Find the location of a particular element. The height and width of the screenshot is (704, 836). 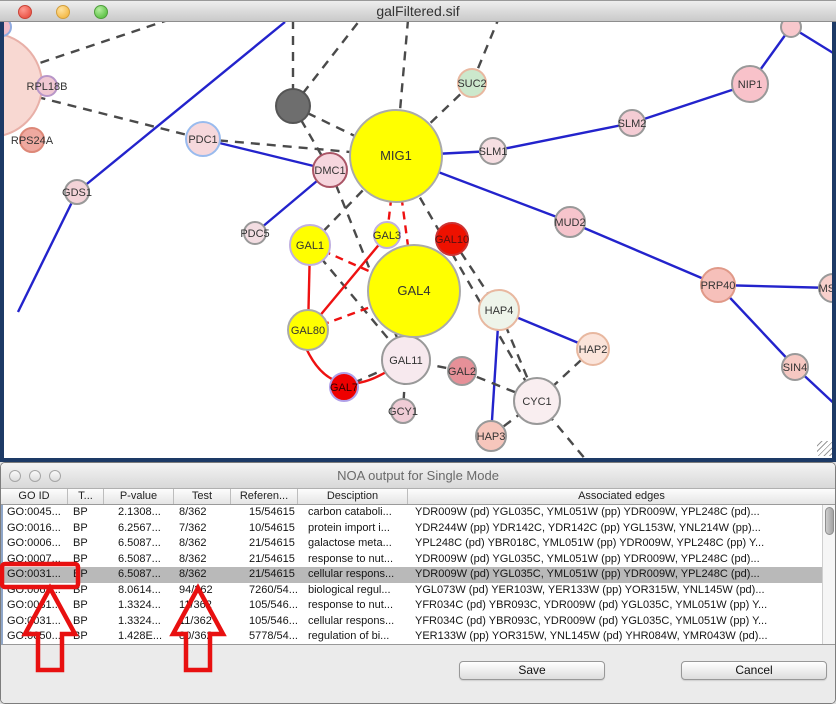

zoom-button is located at coordinates (101, 12).